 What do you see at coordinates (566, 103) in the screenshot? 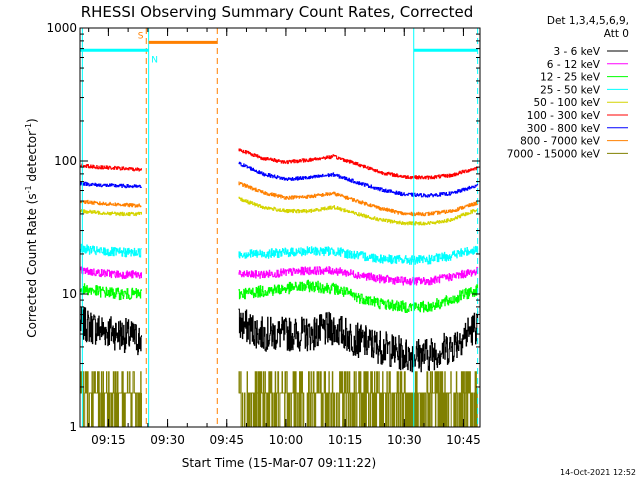
I see `legend-label-50-100: 50 - 100 keV` at bounding box center [566, 103].